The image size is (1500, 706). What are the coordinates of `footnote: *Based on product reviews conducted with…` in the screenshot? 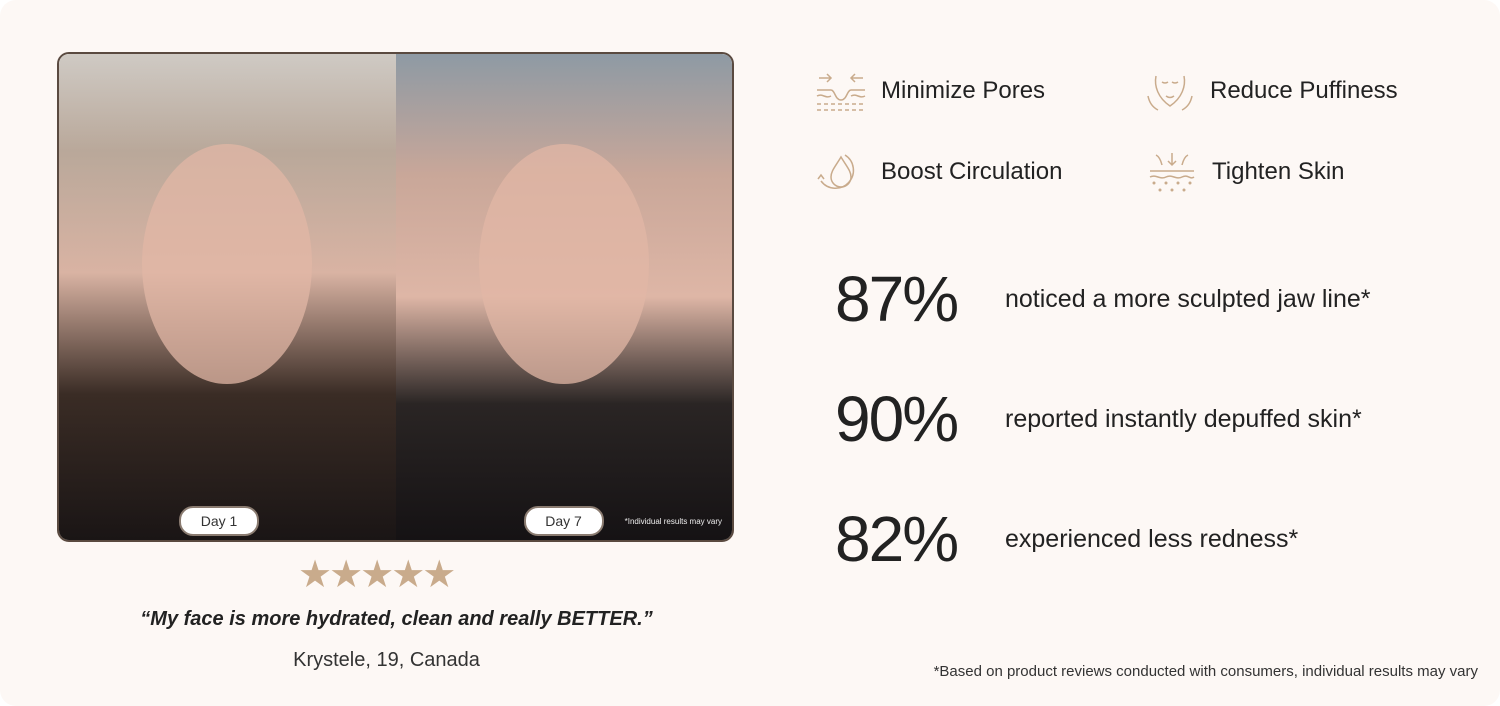 It's located at (1205, 671).